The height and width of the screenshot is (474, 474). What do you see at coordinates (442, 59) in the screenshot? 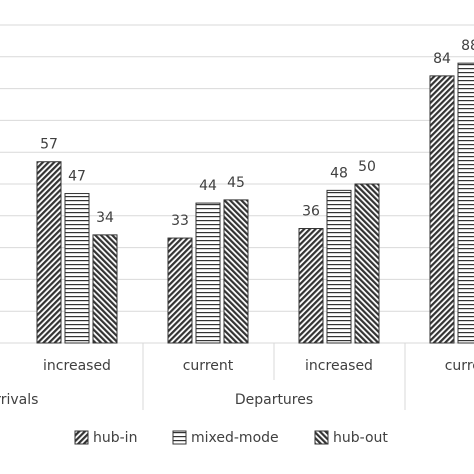
I see `value-label: 84` at bounding box center [442, 59].